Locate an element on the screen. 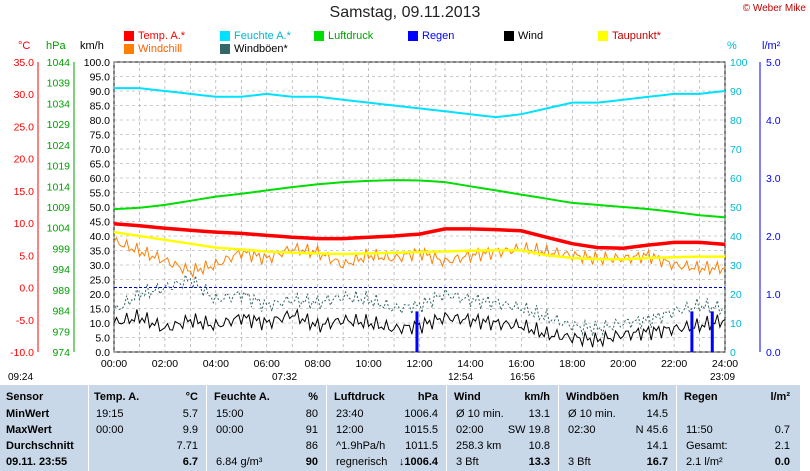 Image resolution: width=810 pixels, height=471 pixels. kmh-tick: 55.0 is located at coordinates (100, 194).